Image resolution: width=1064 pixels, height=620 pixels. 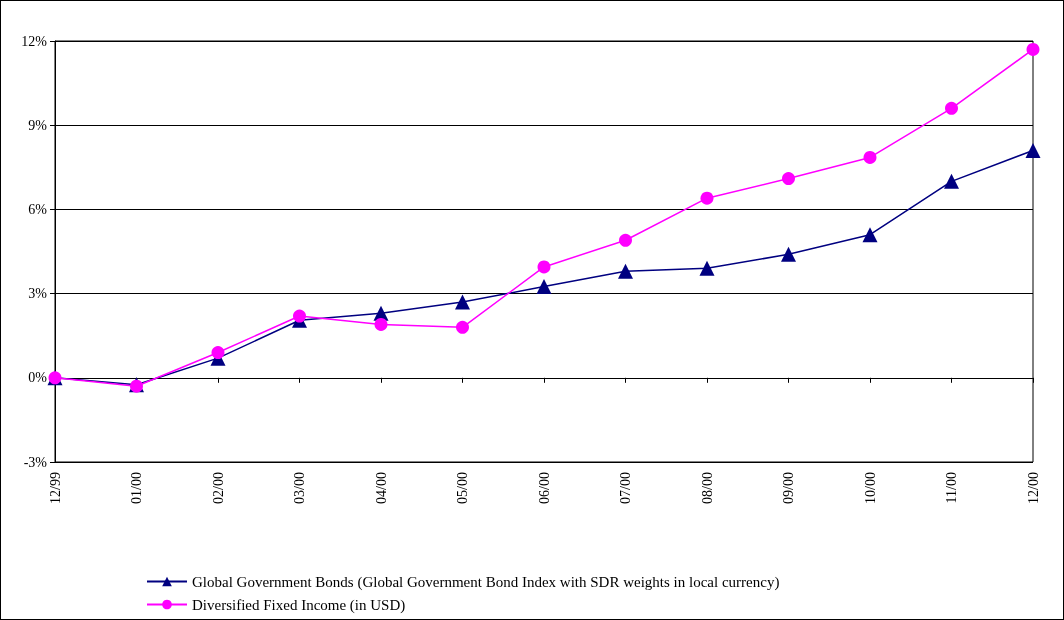 What do you see at coordinates (625, 488) in the screenshot?
I see `x-tick-label: 07/00` at bounding box center [625, 488].